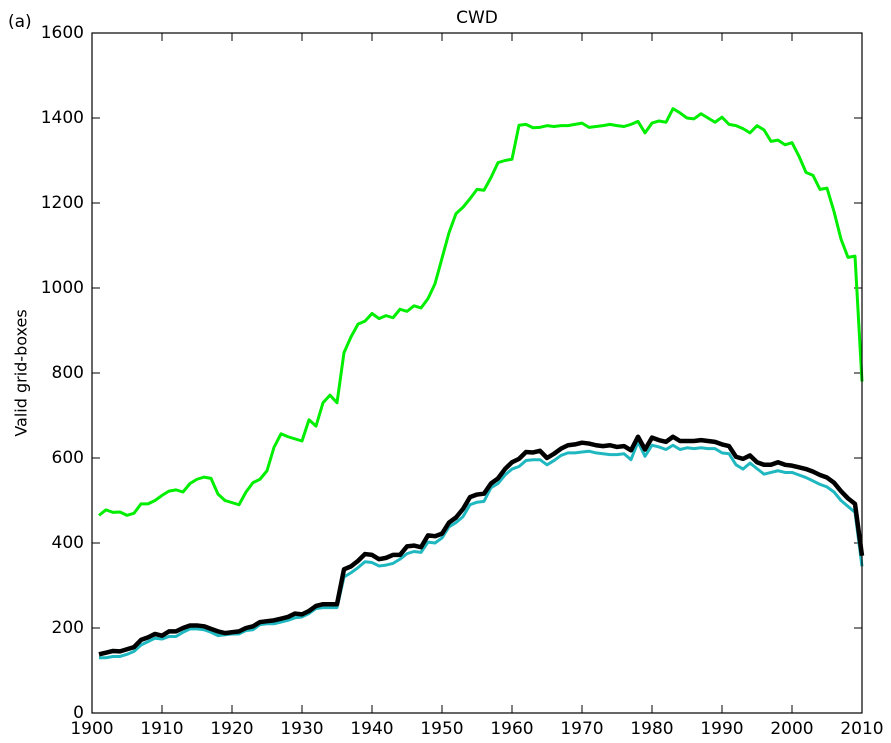  What do you see at coordinates (511, 729) in the screenshot?
I see `x-tick-label: 1960` at bounding box center [511, 729].